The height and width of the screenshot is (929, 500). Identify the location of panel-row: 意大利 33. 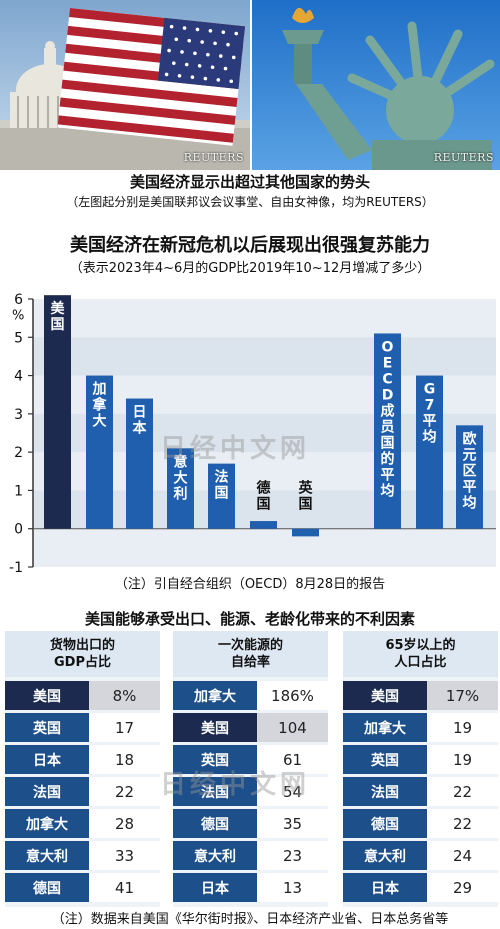
(82, 855).